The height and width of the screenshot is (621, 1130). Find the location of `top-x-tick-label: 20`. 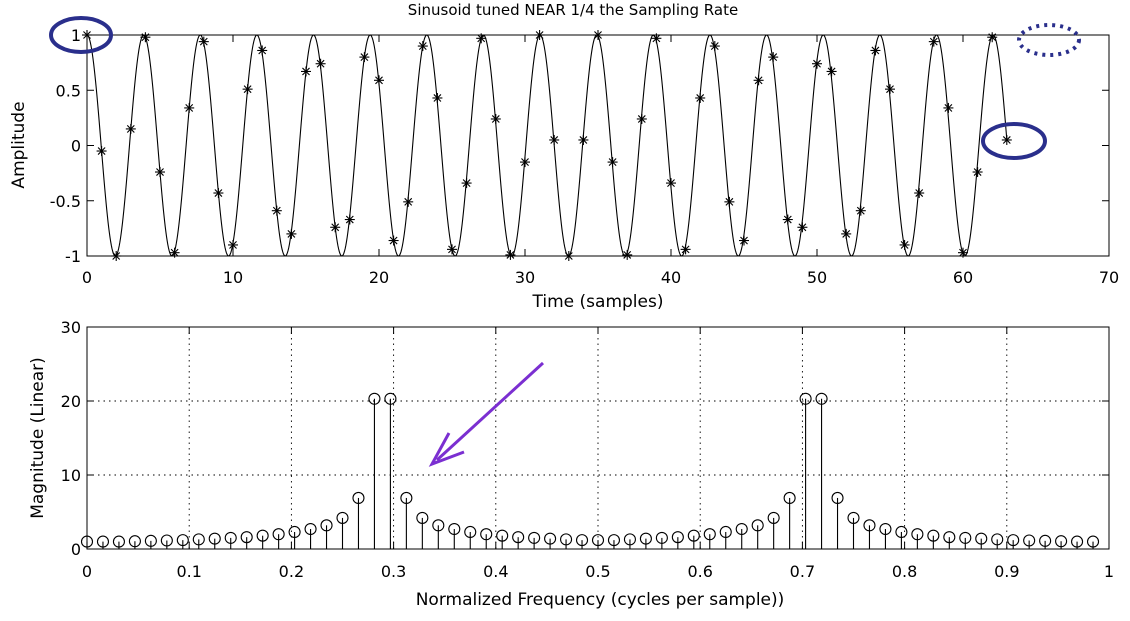

top-x-tick-label: 20 is located at coordinates (379, 277).